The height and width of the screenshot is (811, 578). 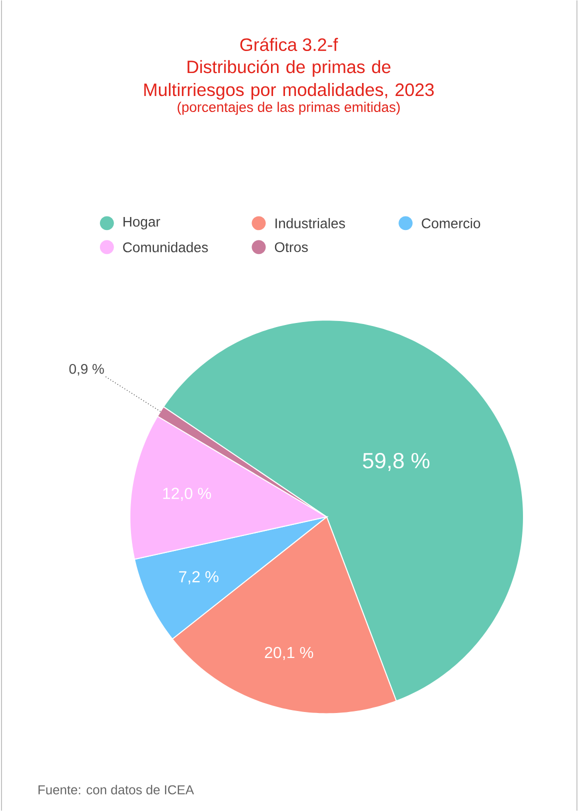 What do you see at coordinates (86, 370) in the screenshot?
I see `data-label: 0,9 %` at bounding box center [86, 370].